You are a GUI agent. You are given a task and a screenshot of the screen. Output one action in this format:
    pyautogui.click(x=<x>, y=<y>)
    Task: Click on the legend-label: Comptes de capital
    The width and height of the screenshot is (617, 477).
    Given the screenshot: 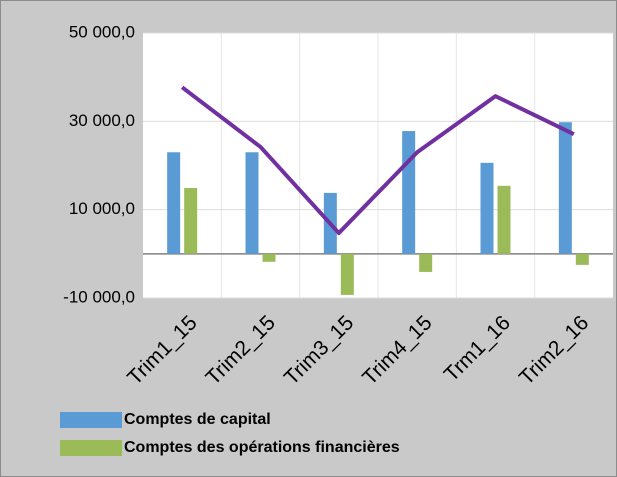 What is the action you would take?
    pyautogui.click(x=197, y=419)
    